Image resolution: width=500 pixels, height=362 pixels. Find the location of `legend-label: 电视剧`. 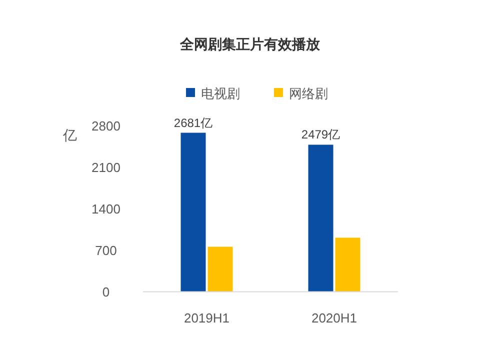

legend-label: 电视剧 is located at coordinates (220, 93).